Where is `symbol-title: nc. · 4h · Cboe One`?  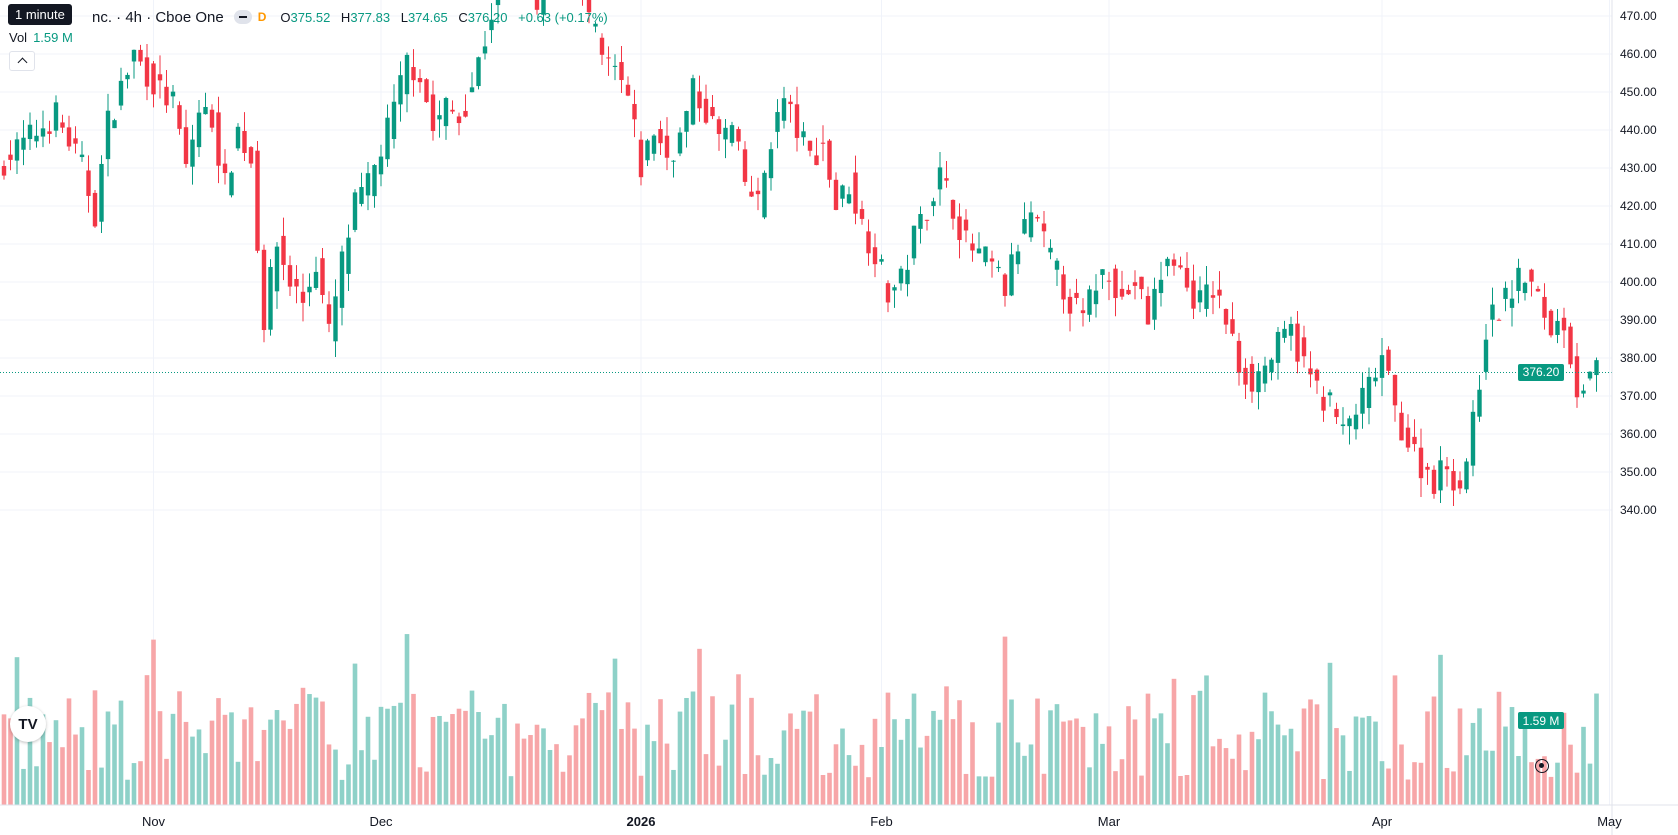
symbol-title: nc. · 4h · Cboe One is located at coordinates (158, 17).